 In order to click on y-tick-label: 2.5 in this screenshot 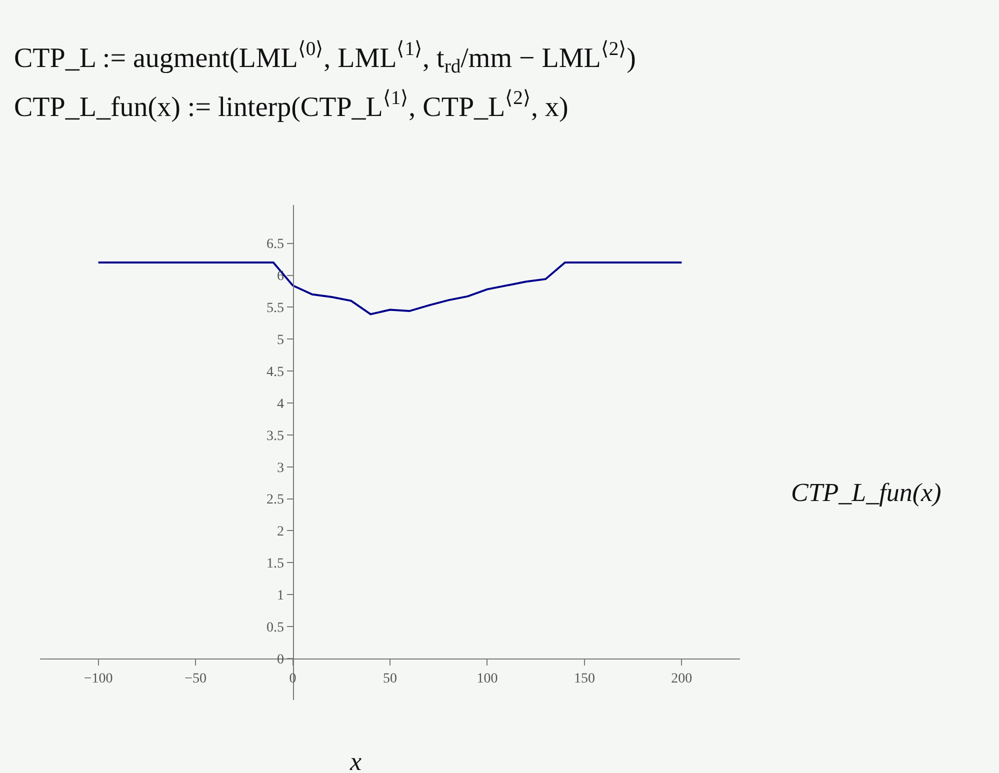, I will do `click(275, 500)`.